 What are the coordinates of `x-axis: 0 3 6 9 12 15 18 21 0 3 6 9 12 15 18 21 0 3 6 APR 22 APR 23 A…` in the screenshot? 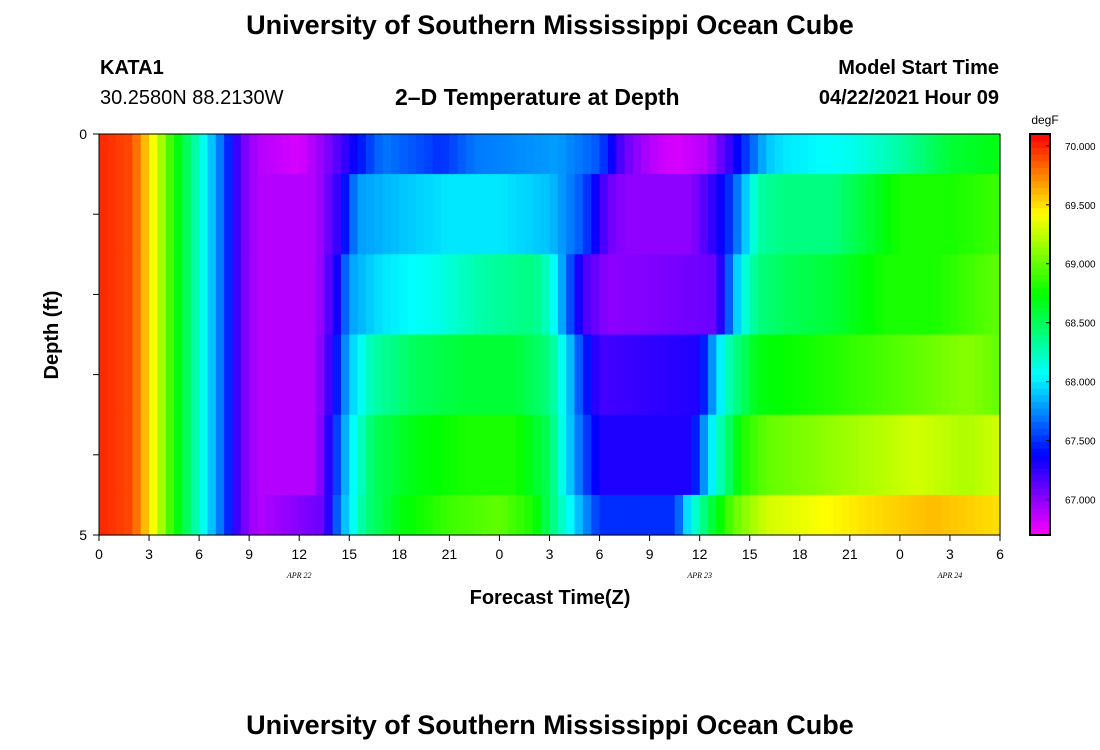 It's located at (549, 557).